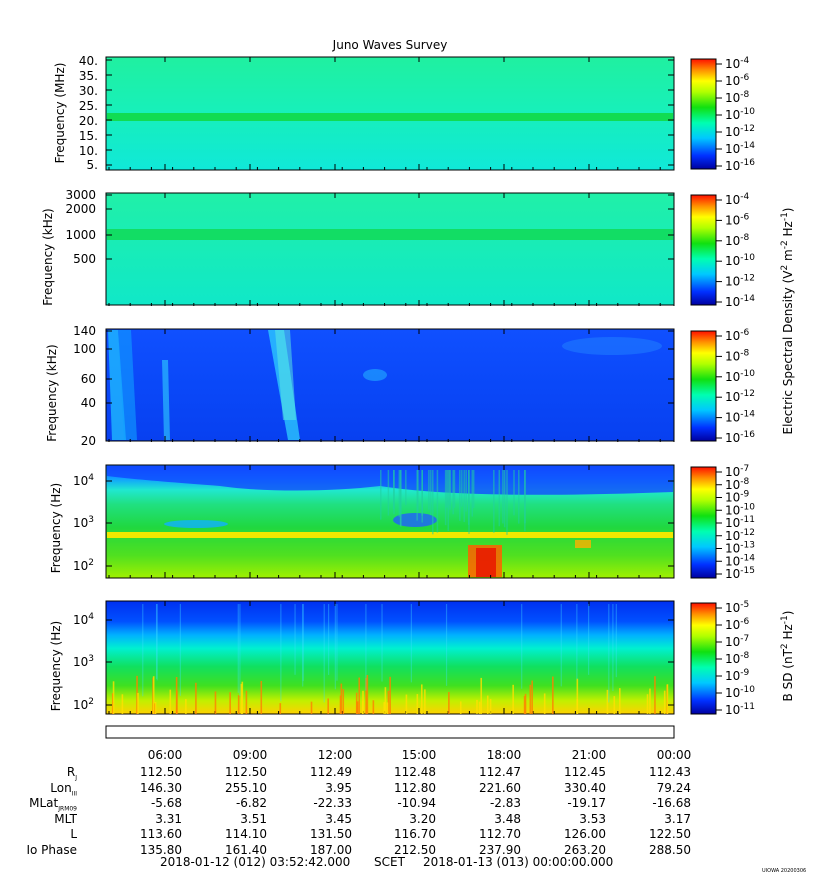 The height and width of the screenshot is (880, 815). I want to click on panel-4-burst, so click(486, 562).